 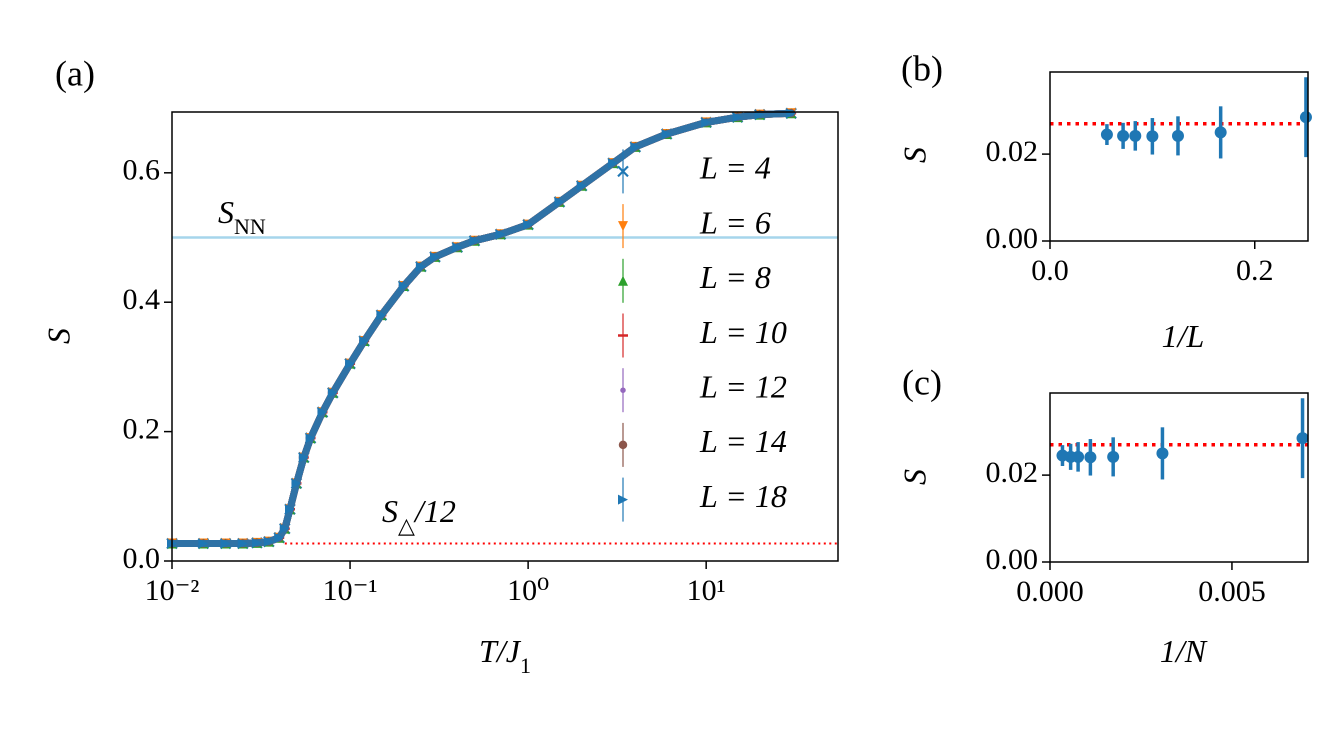 I want to click on y-tick-label: 0.2, so click(x=142, y=428).